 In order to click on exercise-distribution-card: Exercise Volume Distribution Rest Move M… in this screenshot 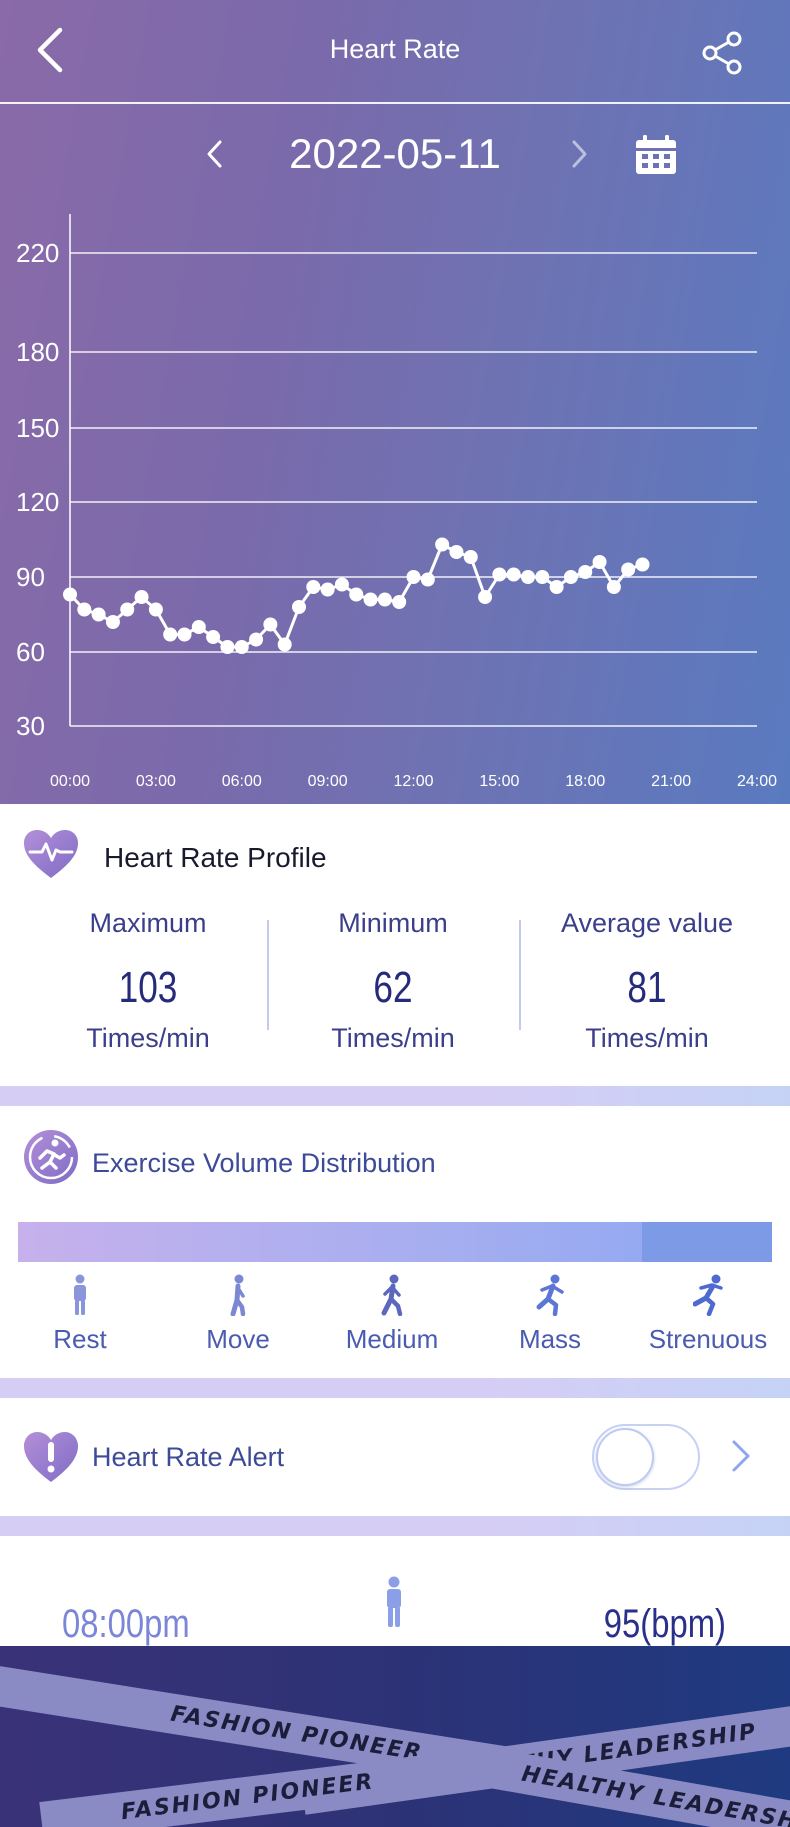, I will do `click(395, 1242)`.